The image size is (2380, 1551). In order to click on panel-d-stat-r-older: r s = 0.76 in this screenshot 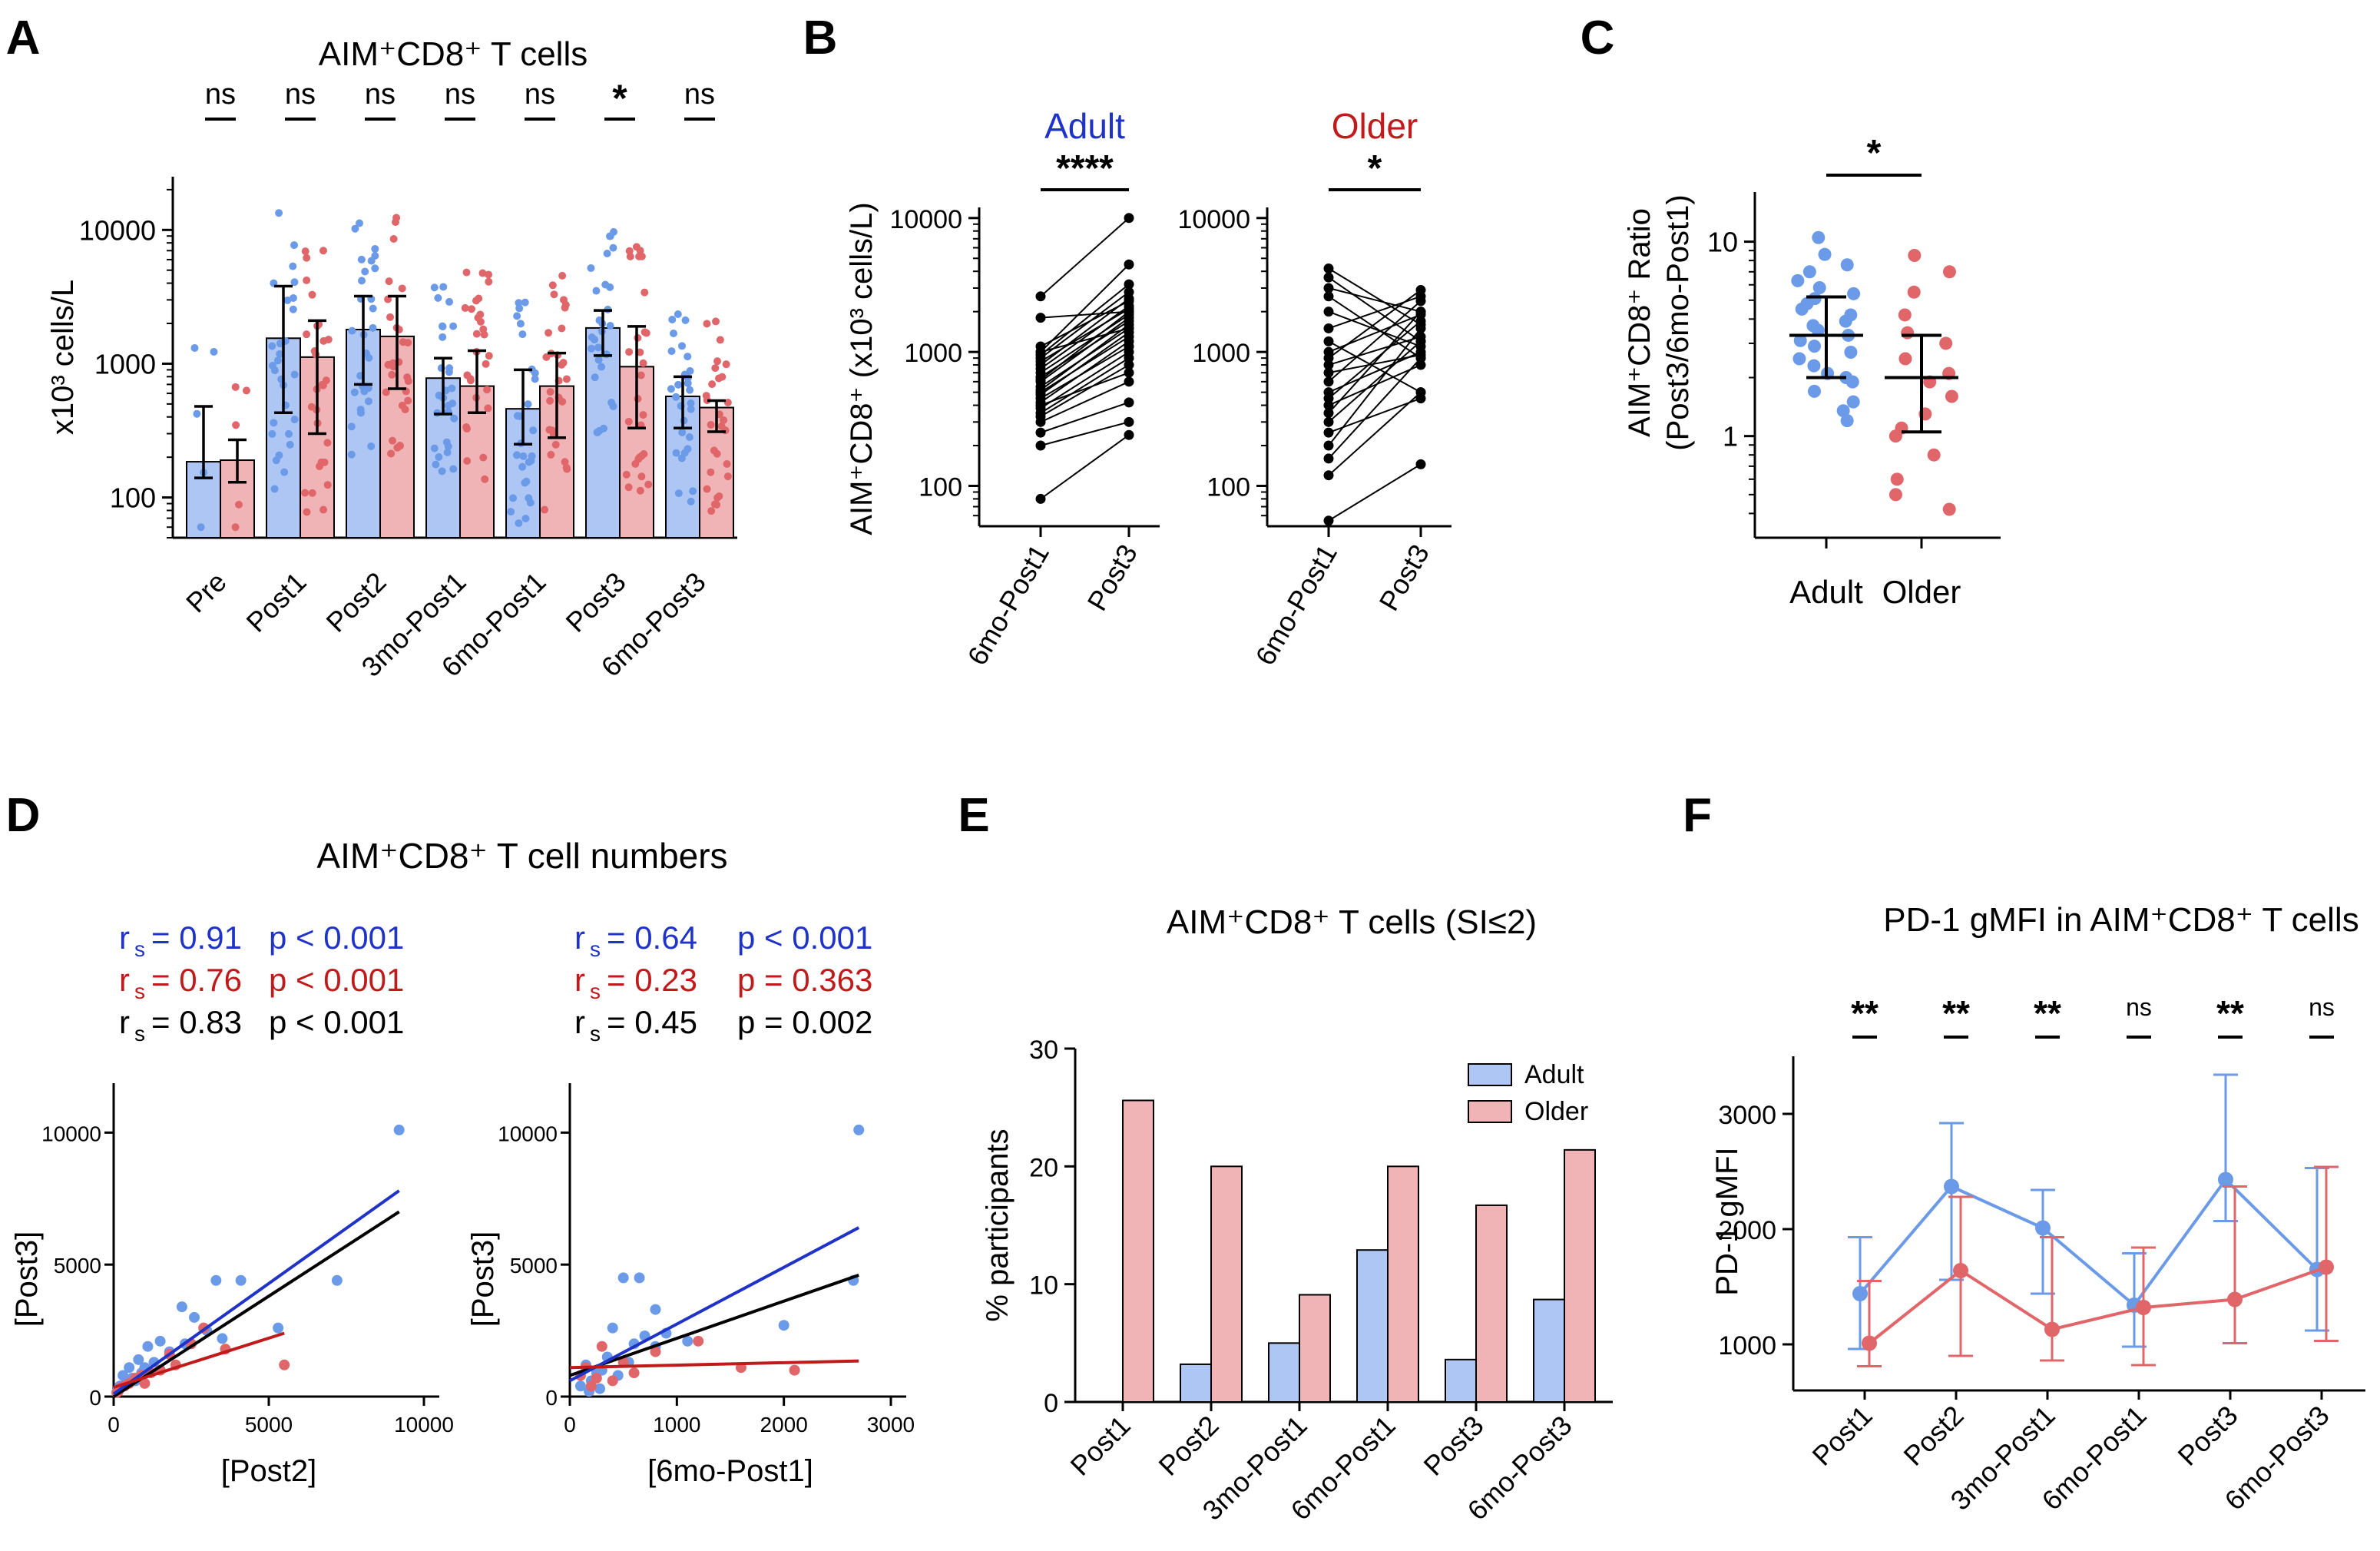, I will do `click(180, 983)`.